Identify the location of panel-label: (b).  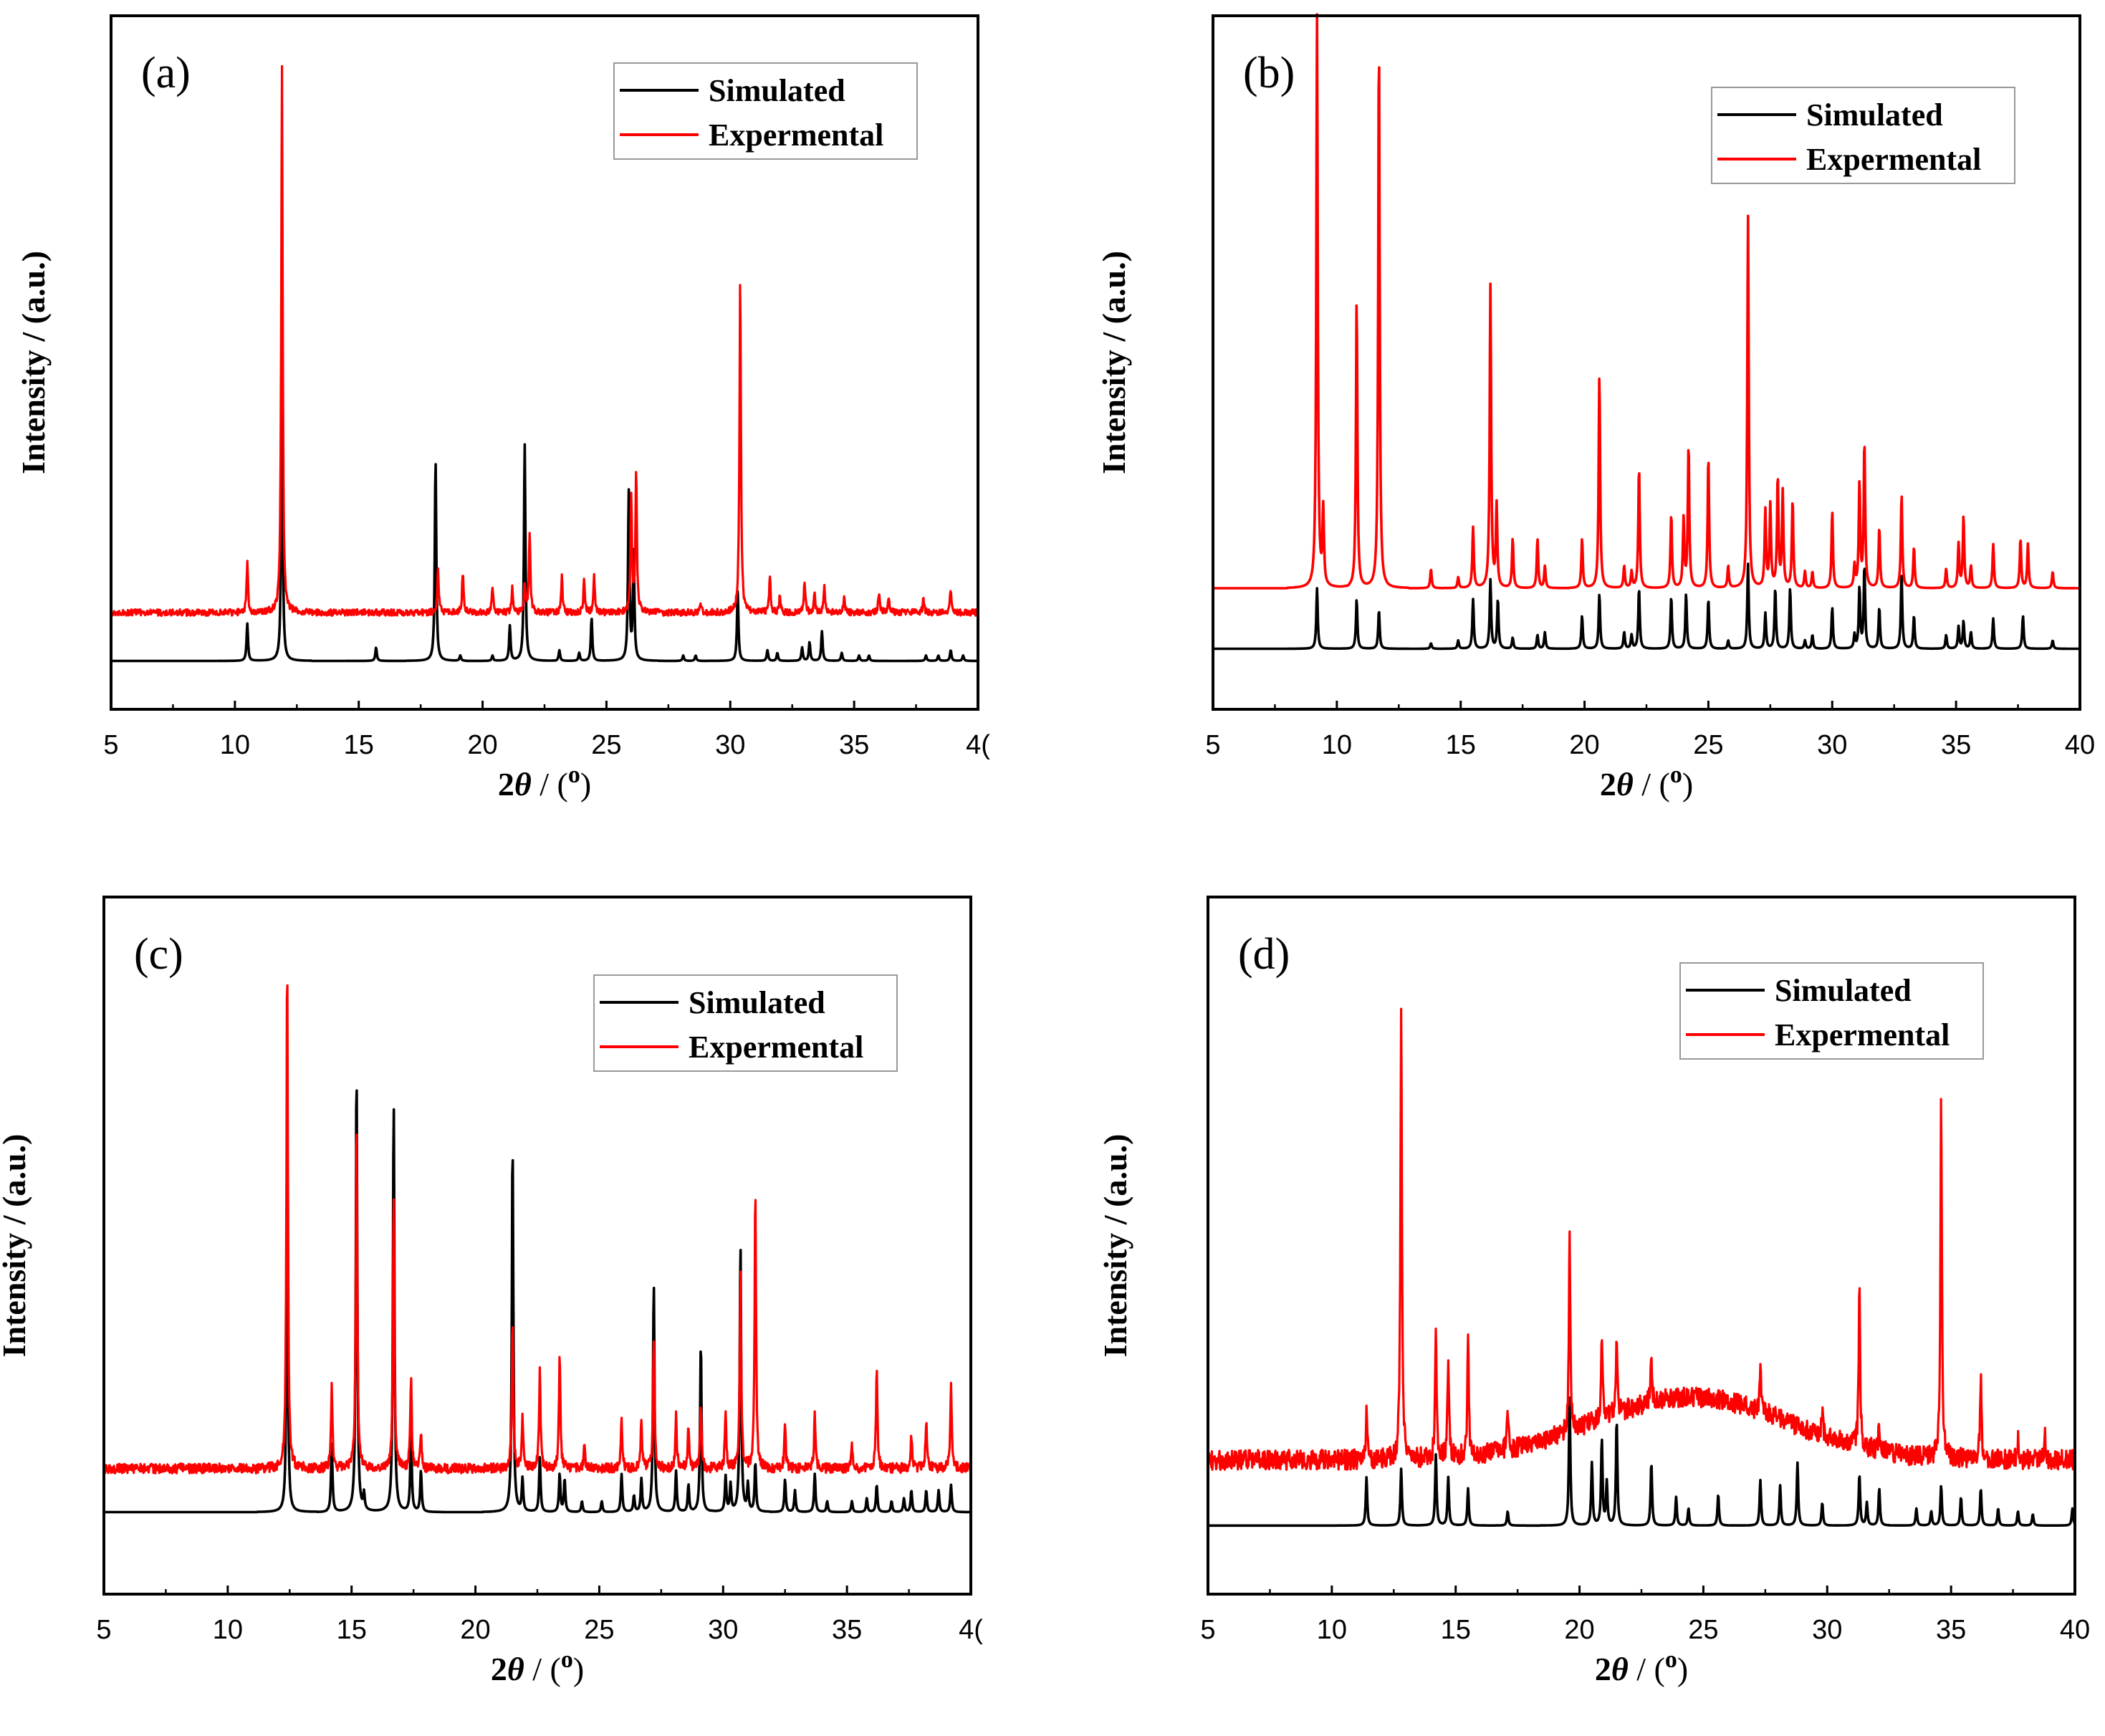
(1269, 73).